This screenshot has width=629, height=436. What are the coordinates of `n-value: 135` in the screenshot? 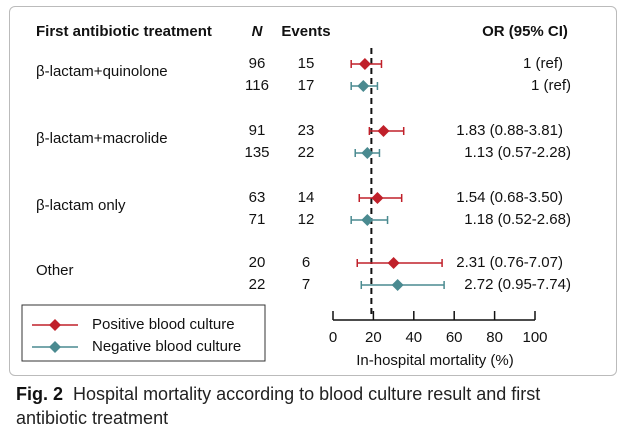 It's located at (256, 152).